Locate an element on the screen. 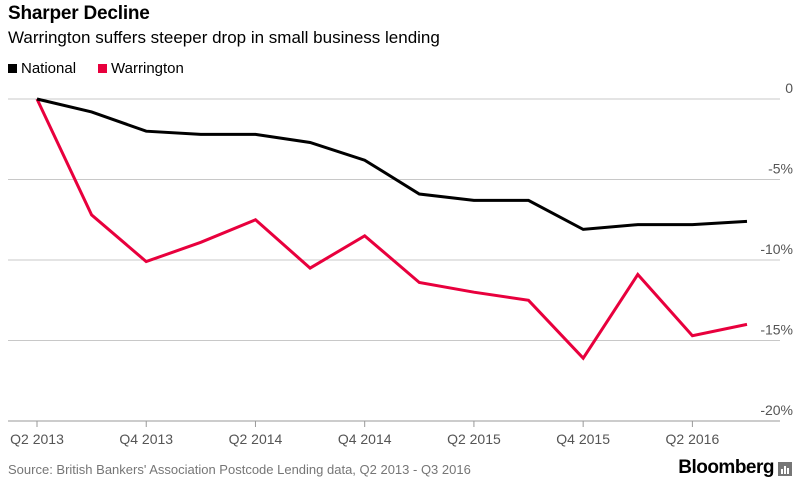 This screenshot has height=490, width=800. brand-logo: Bloomberg is located at coordinates (726, 467).